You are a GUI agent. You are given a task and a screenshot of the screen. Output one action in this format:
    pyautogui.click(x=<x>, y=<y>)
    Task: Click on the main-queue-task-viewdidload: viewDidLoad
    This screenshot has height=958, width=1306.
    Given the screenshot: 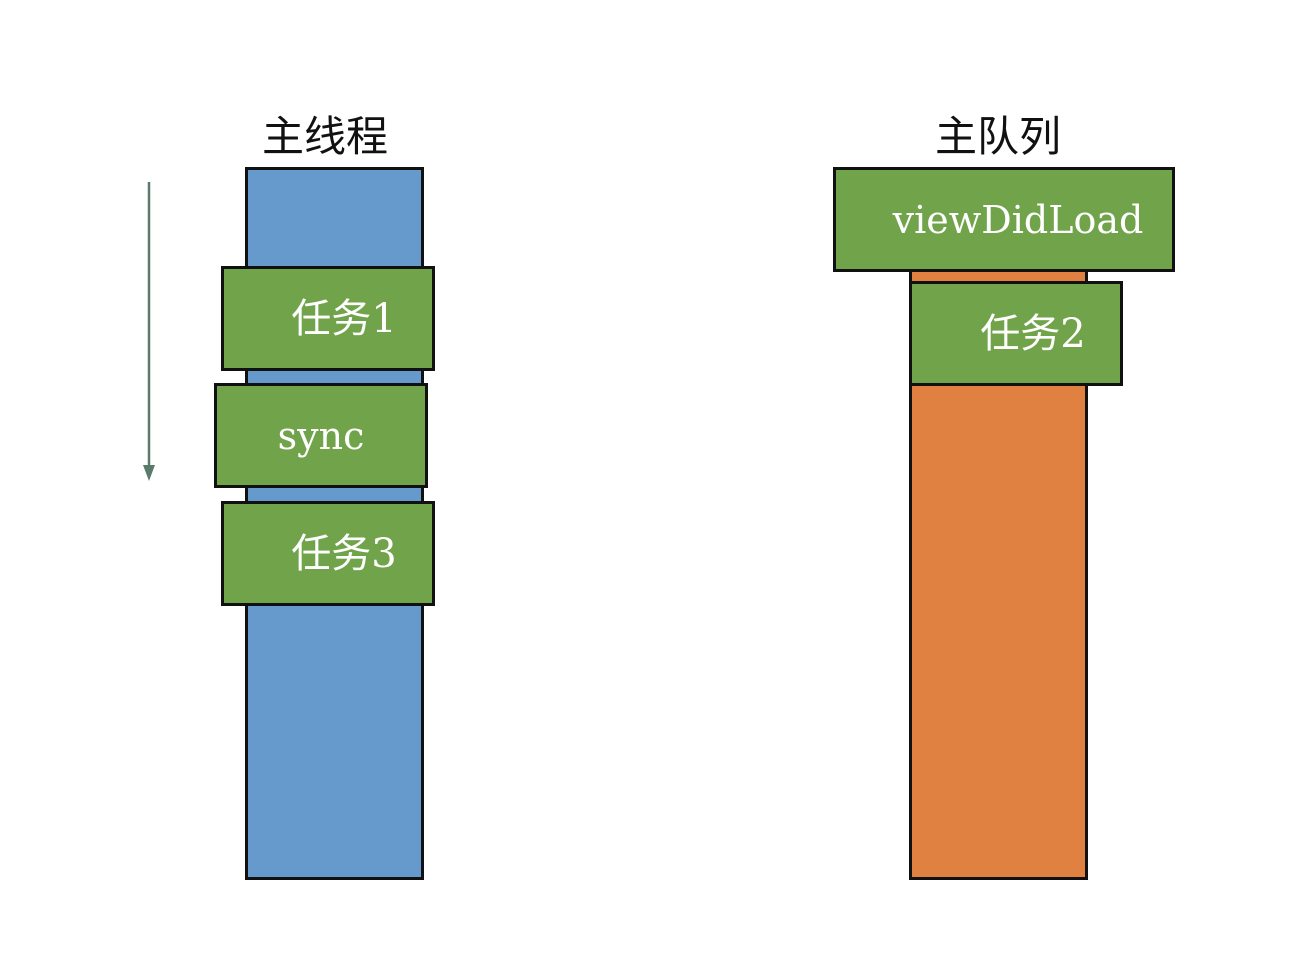 What is the action you would take?
    pyautogui.click(x=1004, y=219)
    